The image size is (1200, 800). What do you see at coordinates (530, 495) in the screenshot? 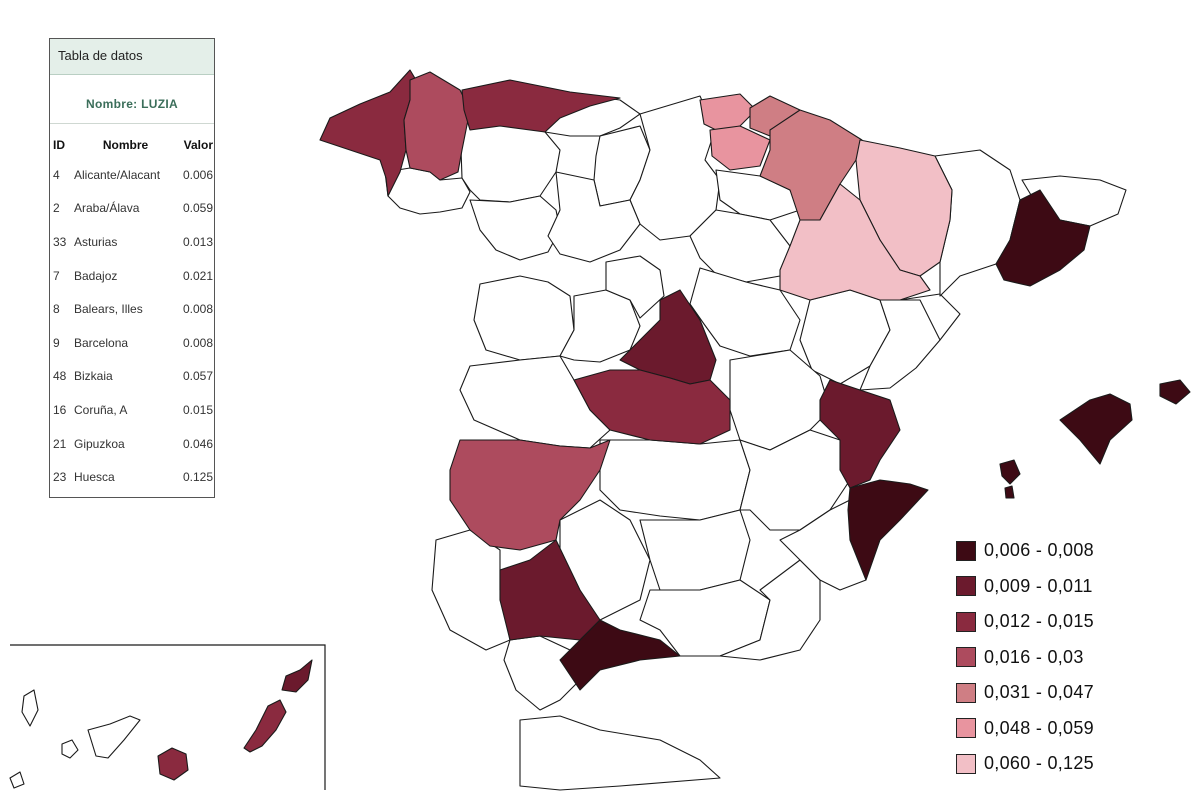
I see `province-badajoz` at bounding box center [530, 495].